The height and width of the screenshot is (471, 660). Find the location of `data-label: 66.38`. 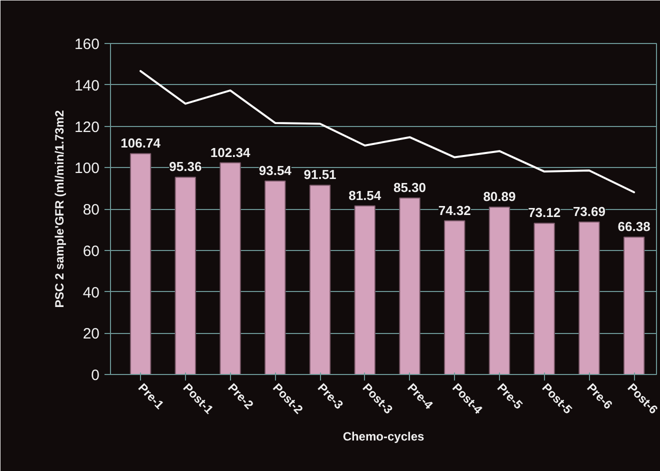

data-label: 66.38 is located at coordinates (634, 226).